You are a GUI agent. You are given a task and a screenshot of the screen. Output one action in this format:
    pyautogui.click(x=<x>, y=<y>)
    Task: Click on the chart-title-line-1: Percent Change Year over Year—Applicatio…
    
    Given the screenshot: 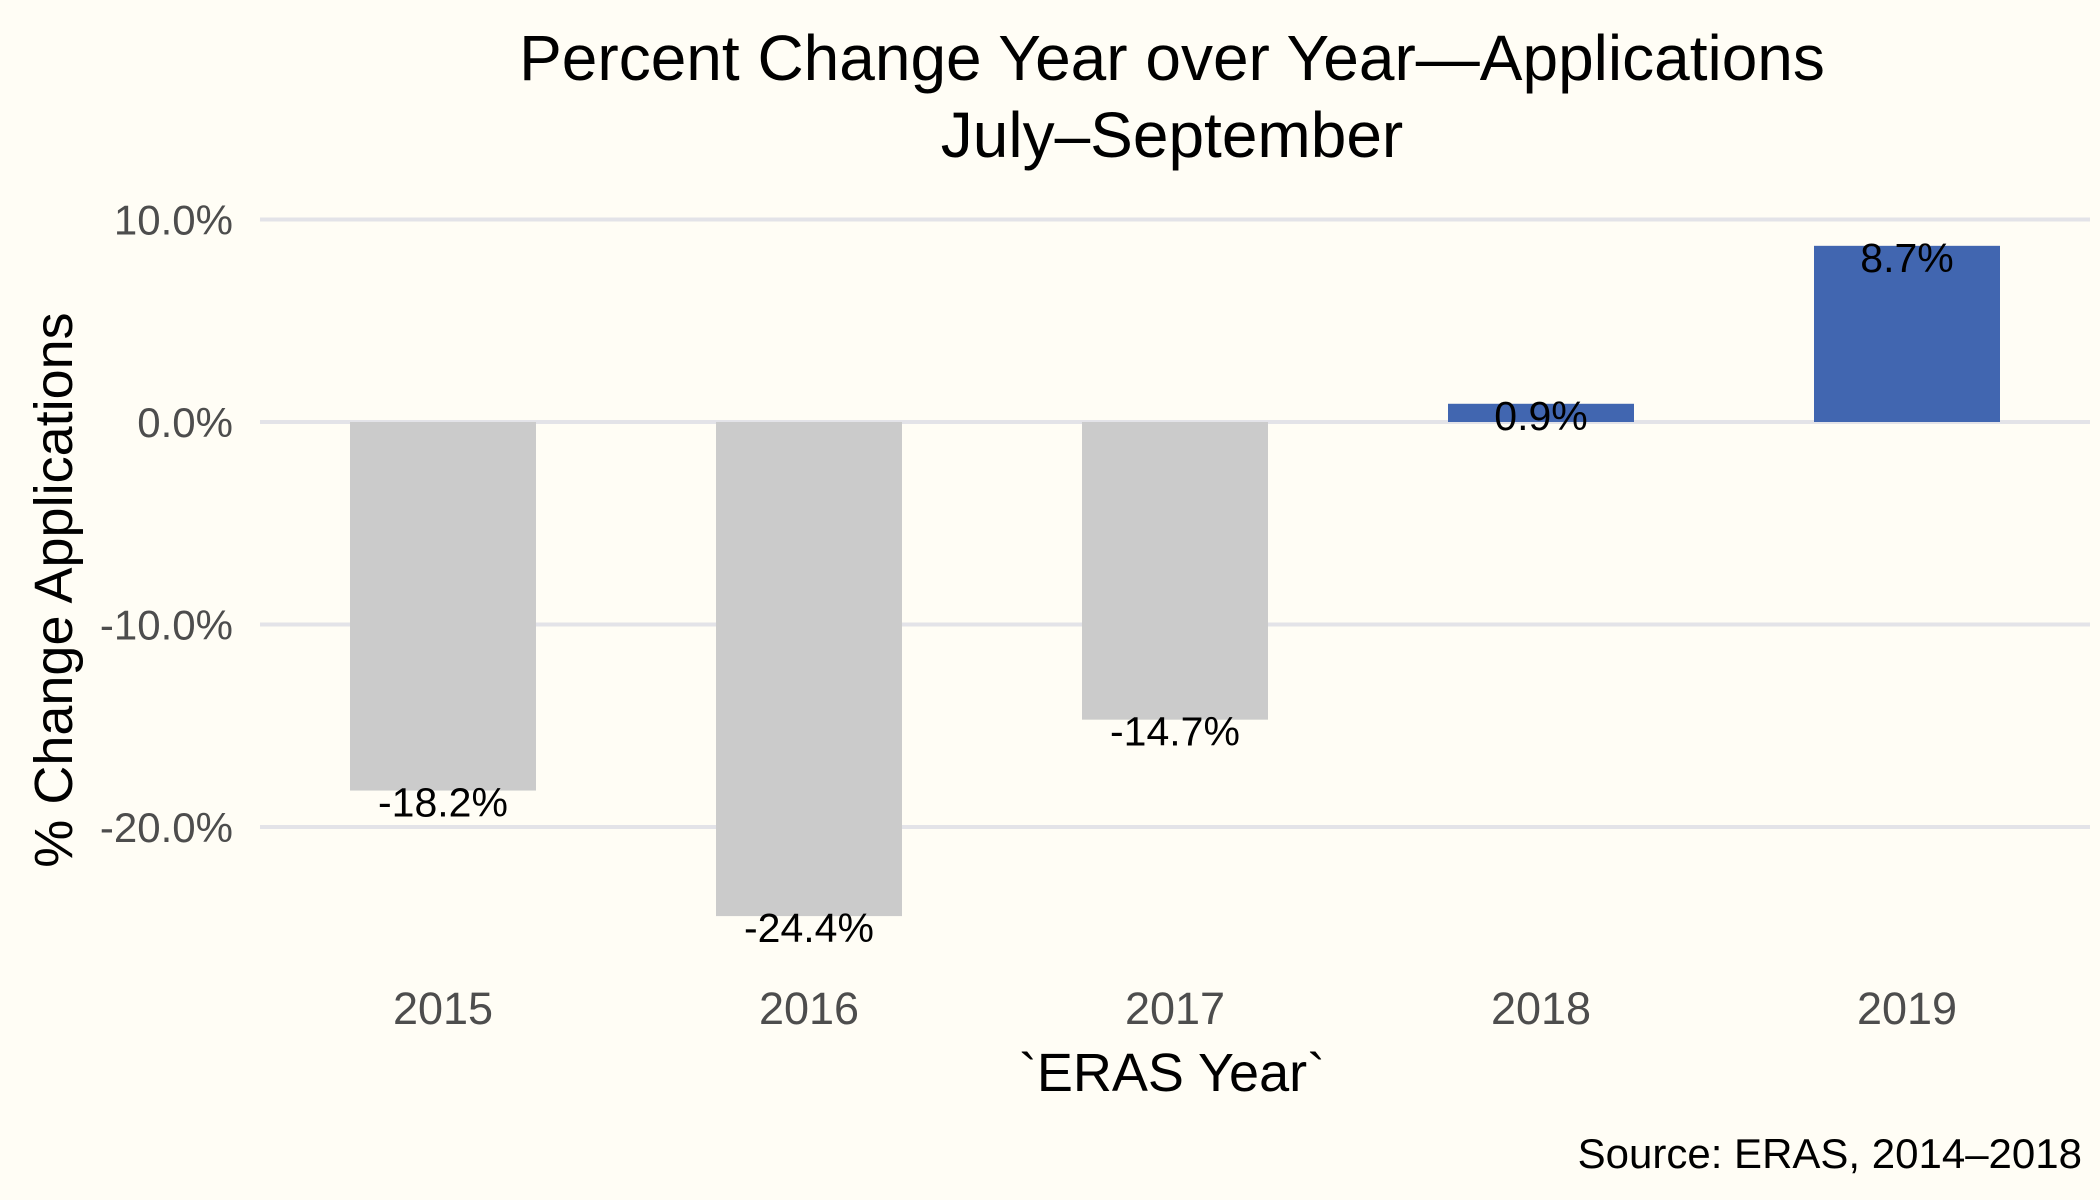 What is the action you would take?
    pyautogui.click(x=1172, y=58)
    